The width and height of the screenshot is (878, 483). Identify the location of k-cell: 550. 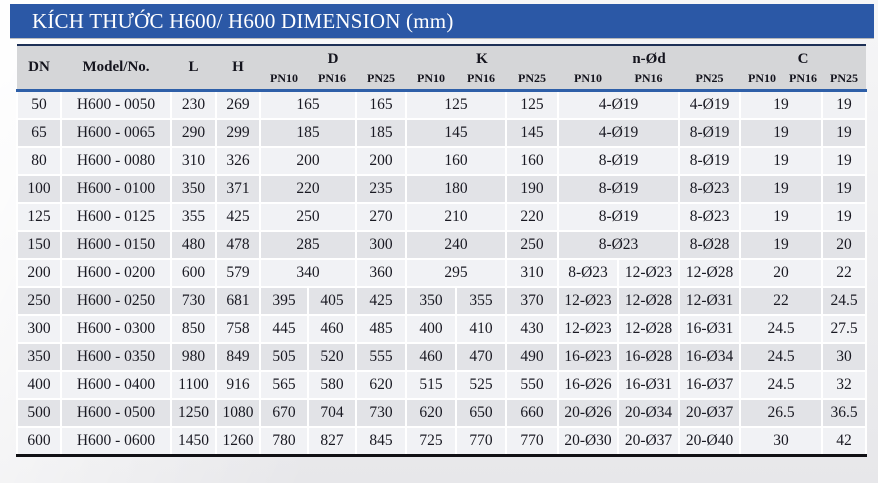
(532, 385).